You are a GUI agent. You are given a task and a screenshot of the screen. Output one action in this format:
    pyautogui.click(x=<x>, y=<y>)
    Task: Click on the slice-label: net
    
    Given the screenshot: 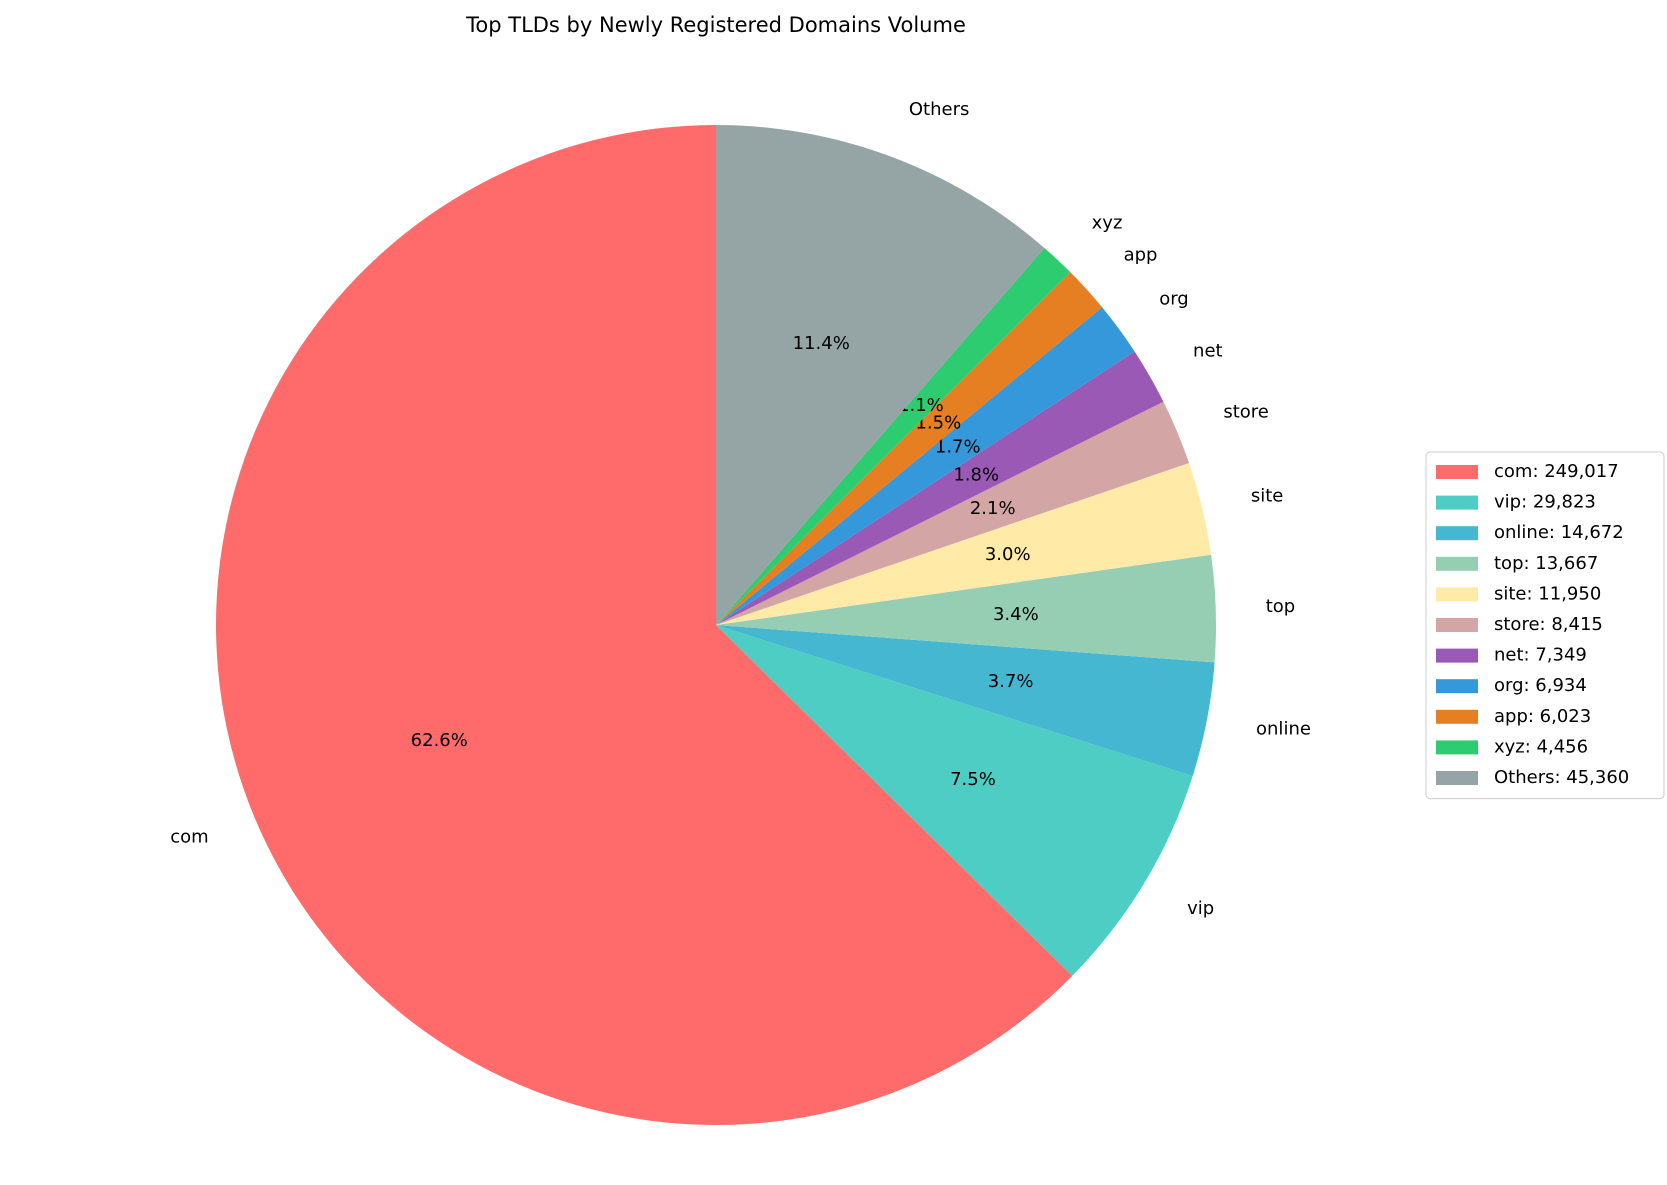 What is the action you would take?
    pyautogui.click(x=1208, y=350)
    